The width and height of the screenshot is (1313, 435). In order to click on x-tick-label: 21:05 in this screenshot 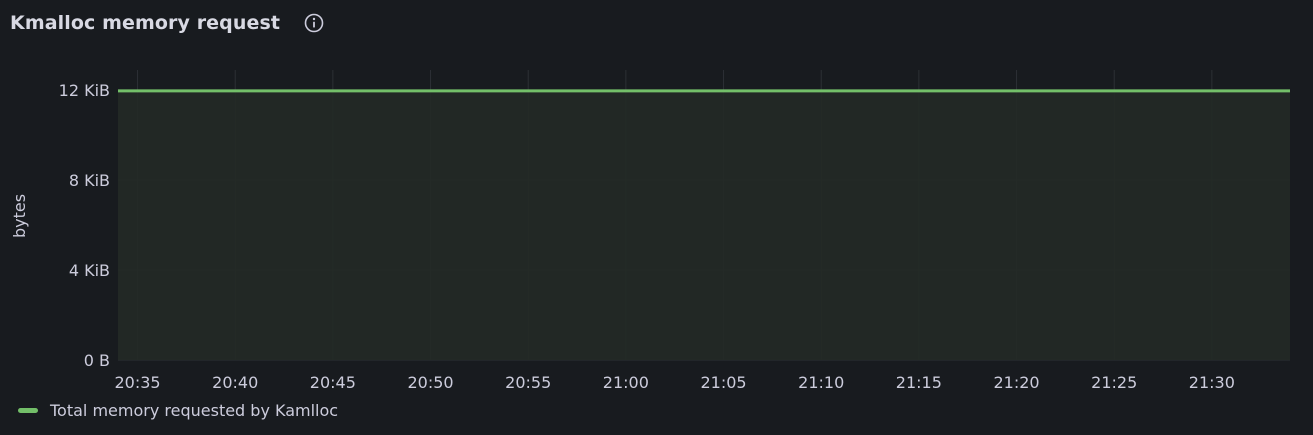, I will do `click(723, 382)`.